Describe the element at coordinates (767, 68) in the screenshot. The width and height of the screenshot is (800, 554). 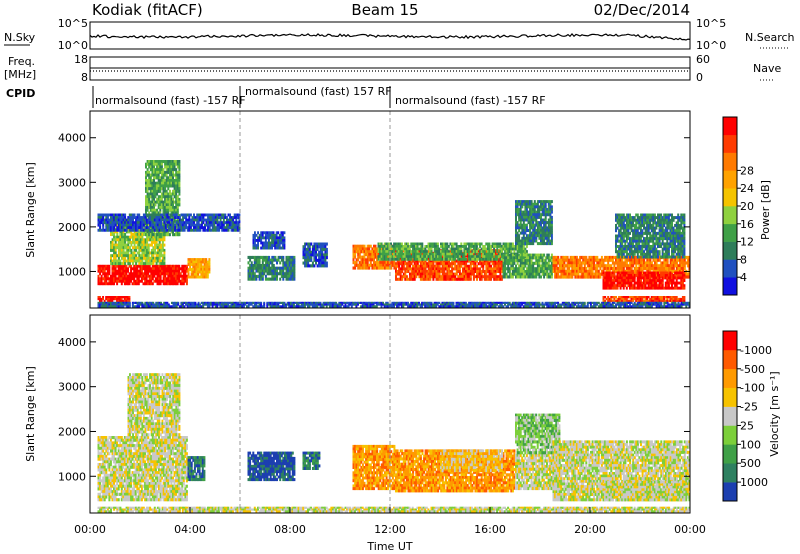
I see `nave-label: Nave` at that location.